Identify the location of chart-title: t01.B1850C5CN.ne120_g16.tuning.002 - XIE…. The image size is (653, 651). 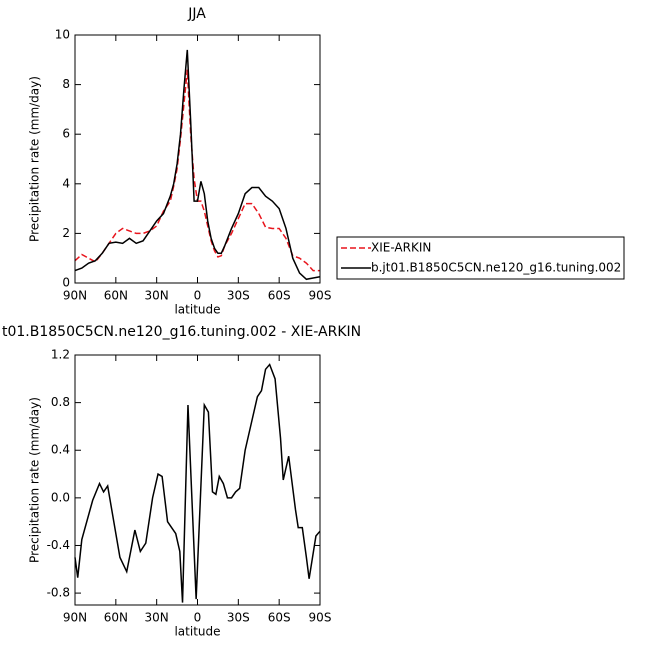
(181, 332).